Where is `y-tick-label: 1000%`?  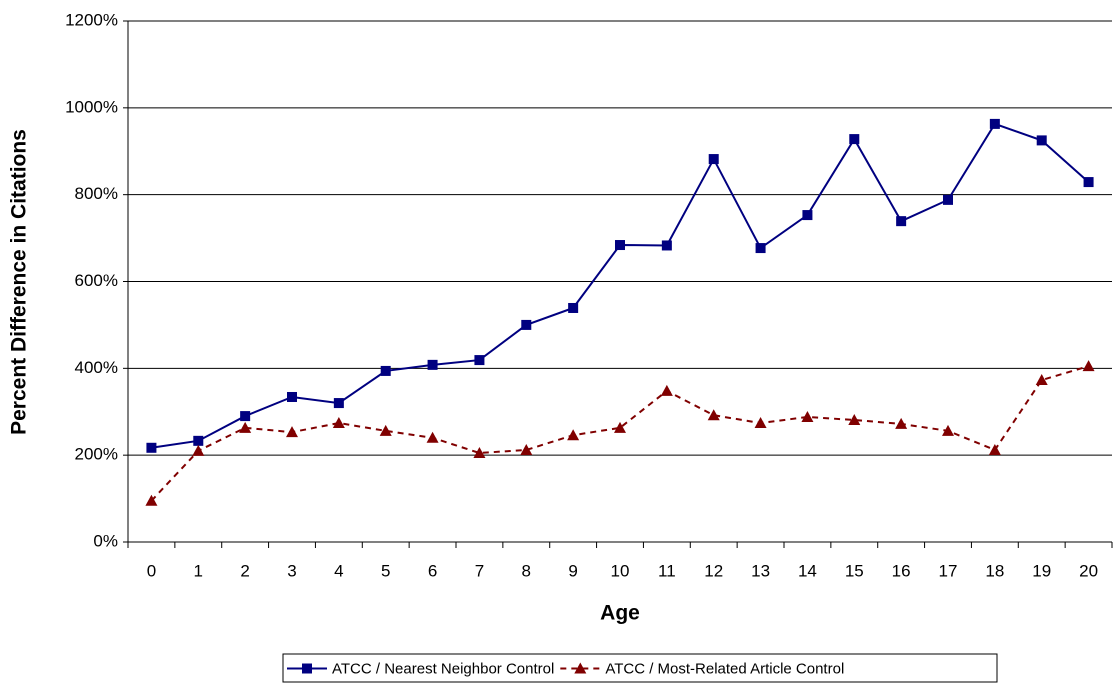
y-tick-label: 1000% is located at coordinates (91, 106).